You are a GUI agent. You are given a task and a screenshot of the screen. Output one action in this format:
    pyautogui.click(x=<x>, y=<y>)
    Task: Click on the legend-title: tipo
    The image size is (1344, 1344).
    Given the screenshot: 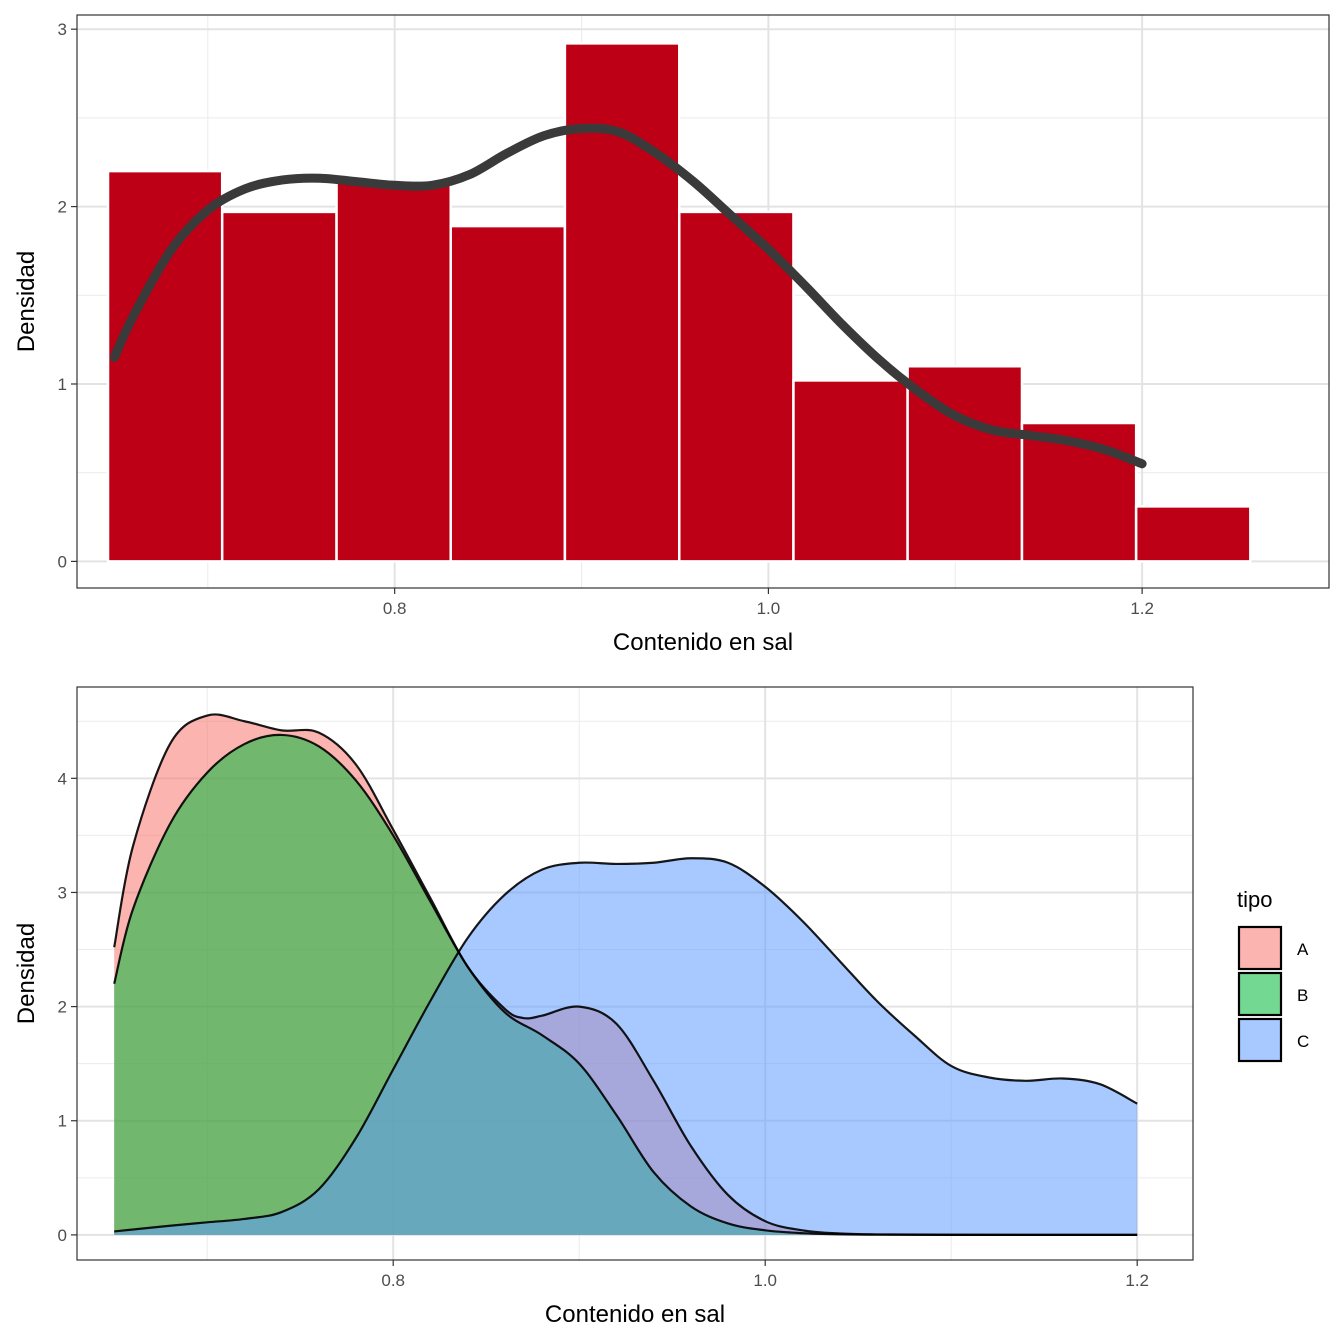 What is the action you would take?
    pyautogui.click(x=1254, y=899)
    